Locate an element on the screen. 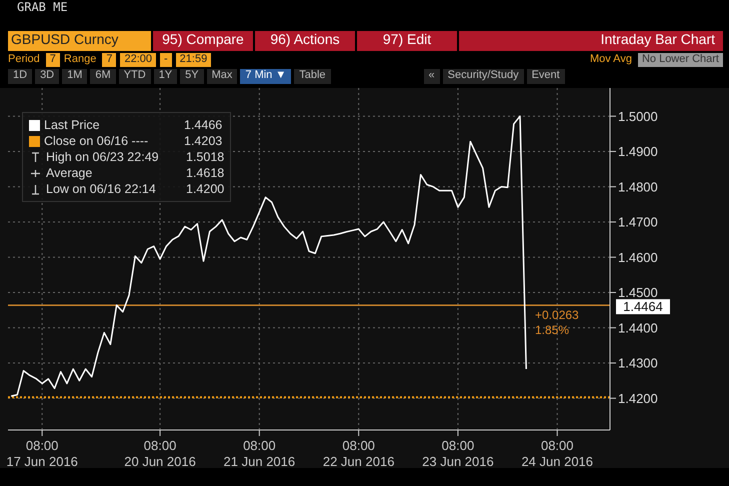 This screenshot has height=486, width=729. y-tick-label: 1.4800 is located at coordinates (638, 186).